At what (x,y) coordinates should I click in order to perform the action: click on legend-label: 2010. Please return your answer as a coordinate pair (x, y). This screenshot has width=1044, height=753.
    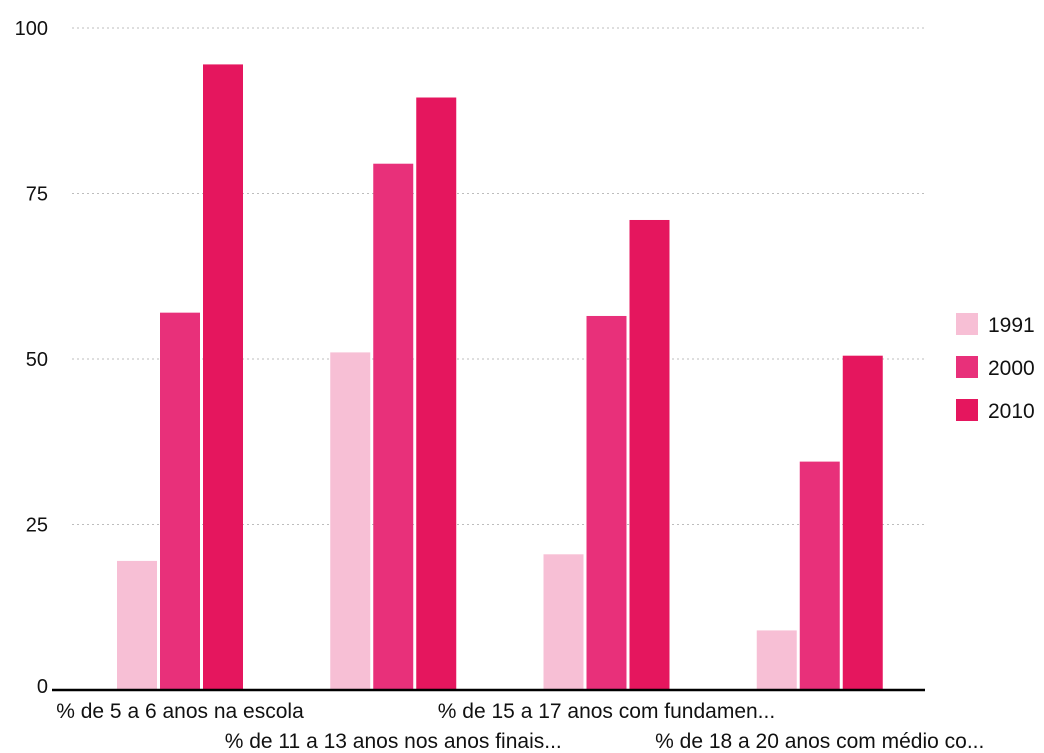
    Looking at the image, I should click on (1011, 411).